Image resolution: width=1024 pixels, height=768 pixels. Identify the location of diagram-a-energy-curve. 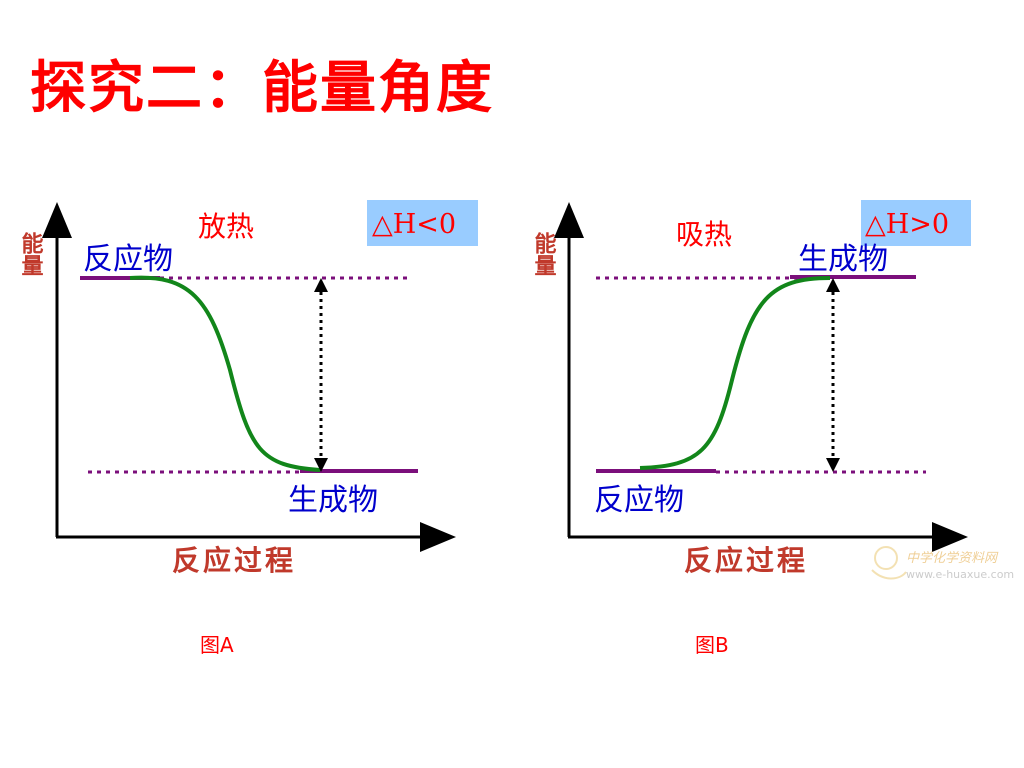
(225, 373).